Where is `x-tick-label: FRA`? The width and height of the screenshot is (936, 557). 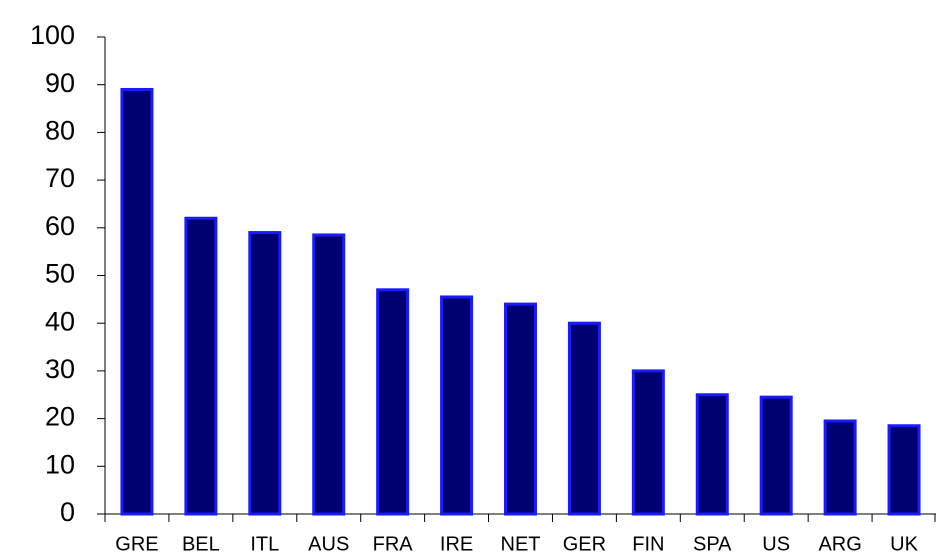
x-tick-label: FRA is located at coordinates (393, 544).